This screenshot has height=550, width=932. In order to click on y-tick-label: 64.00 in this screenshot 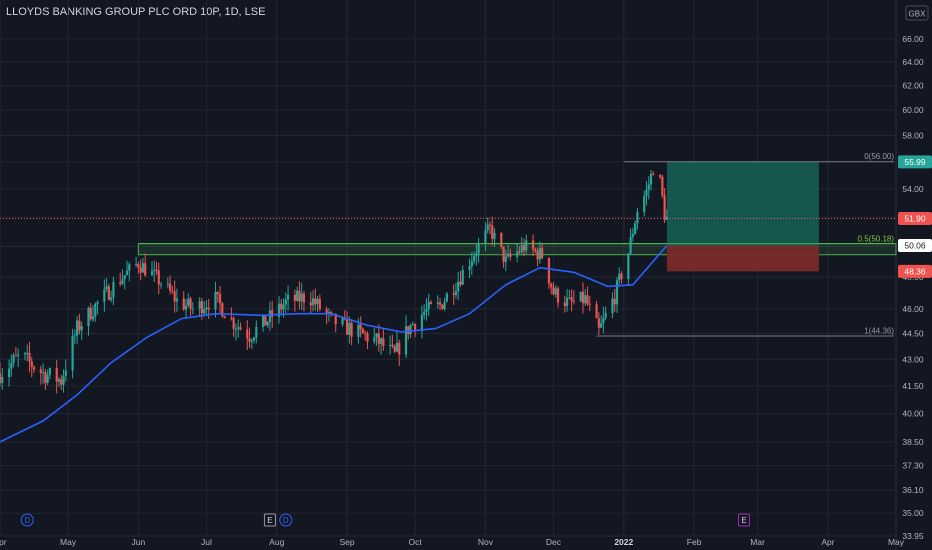, I will do `click(913, 62)`.